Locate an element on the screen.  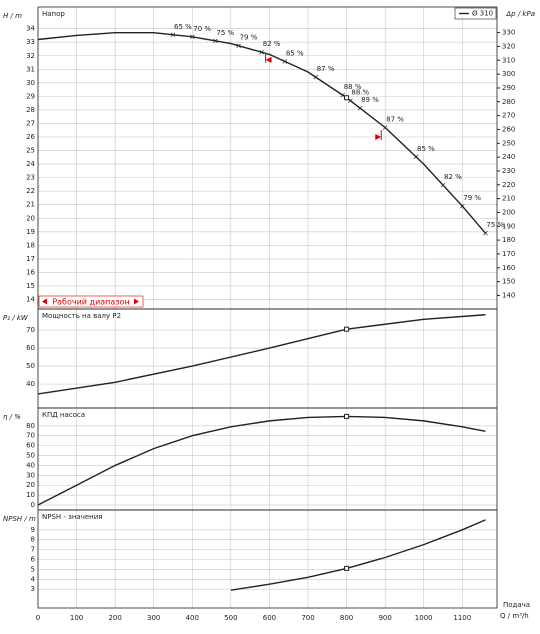
y-tick-label: 32 is located at coordinates (30, 56).